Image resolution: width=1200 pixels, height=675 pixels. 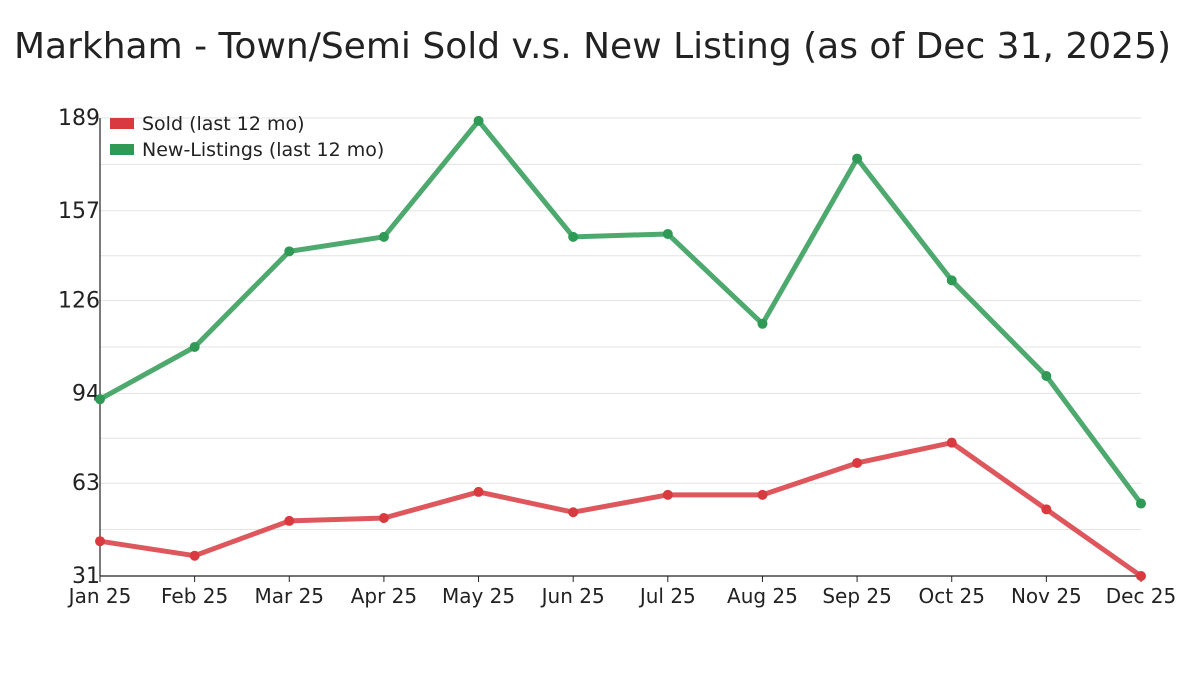 What do you see at coordinates (99, 596) in the screenshot?
I see `x-tick-label: Jan 25` at bounding box center [99, 596].